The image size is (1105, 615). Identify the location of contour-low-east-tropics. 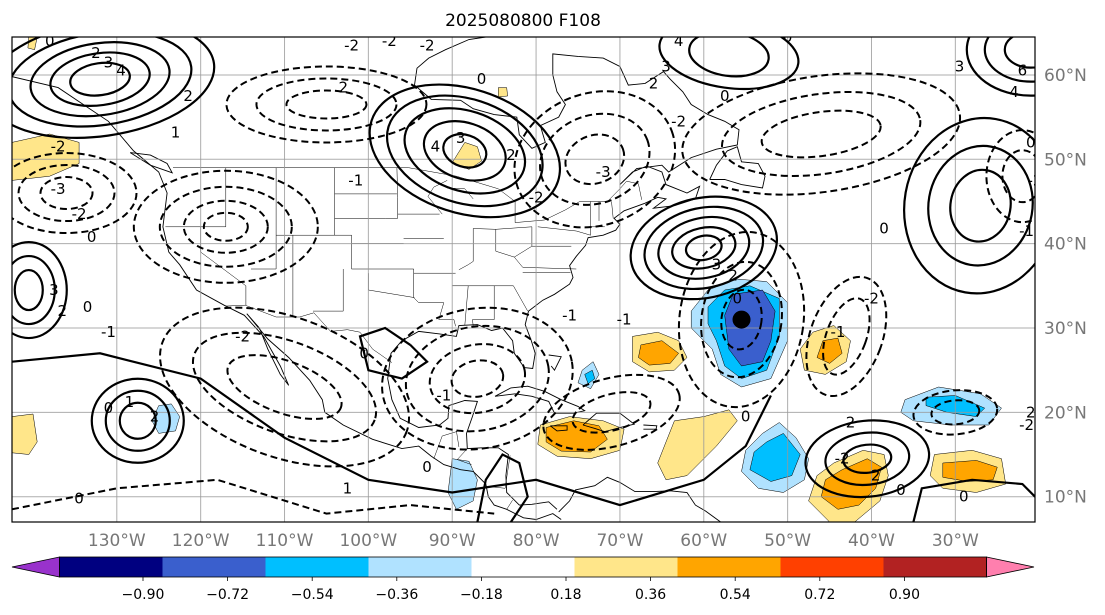
(955, 412).